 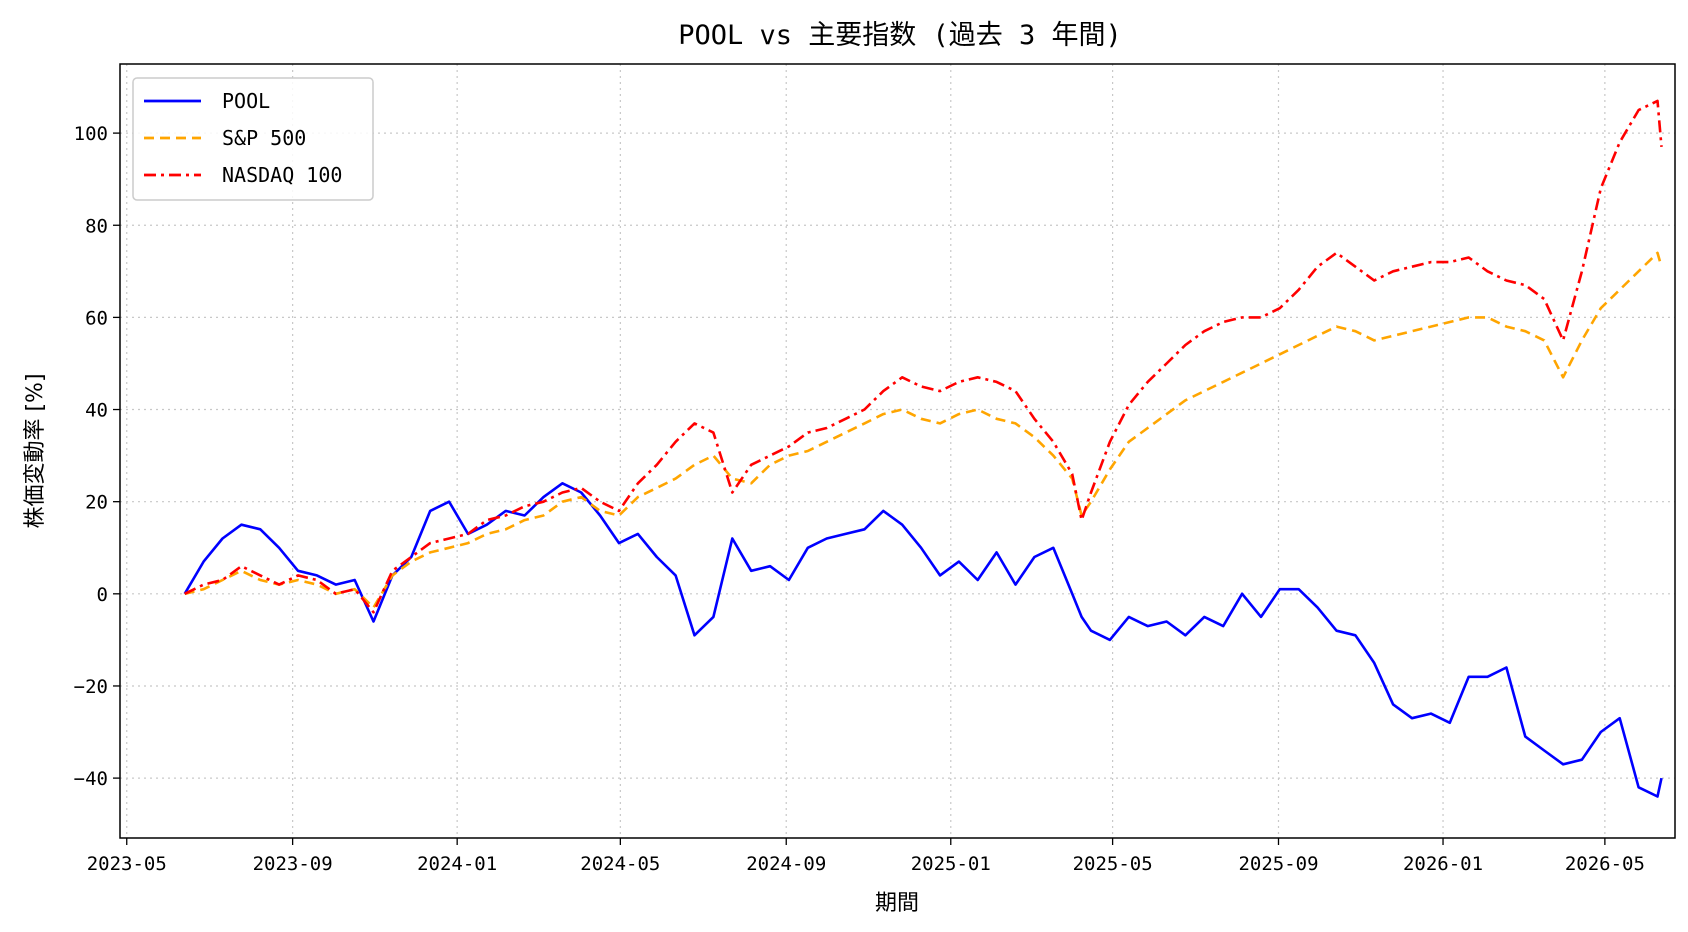 I want to click on x-tick-label: 2026-05, so click(x=1605, y=864).